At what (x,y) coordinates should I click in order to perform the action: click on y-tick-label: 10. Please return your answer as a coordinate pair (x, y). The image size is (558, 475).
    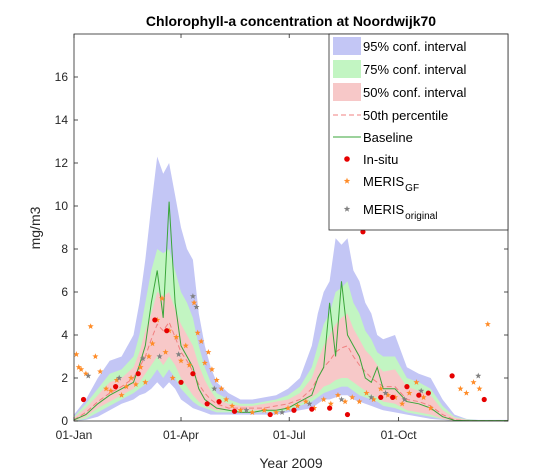
    Looking at the image, I should click on (62, 206).